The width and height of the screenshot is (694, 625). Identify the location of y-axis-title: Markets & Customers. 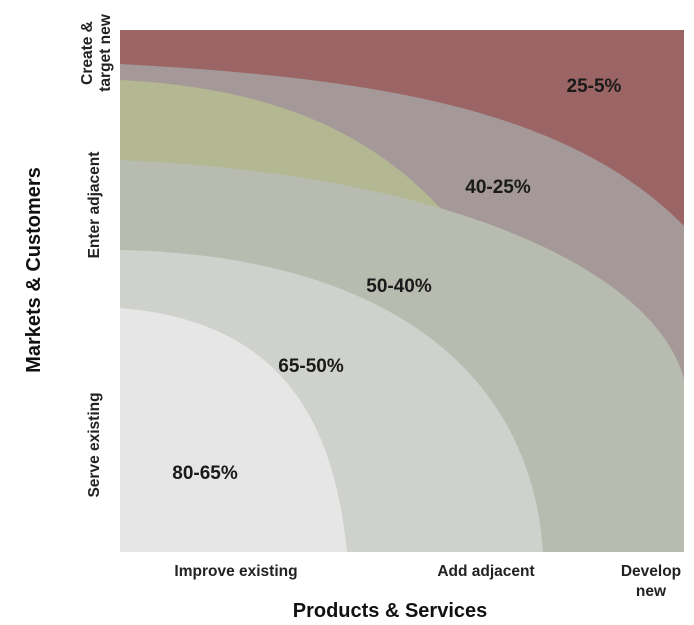
(34, 270).